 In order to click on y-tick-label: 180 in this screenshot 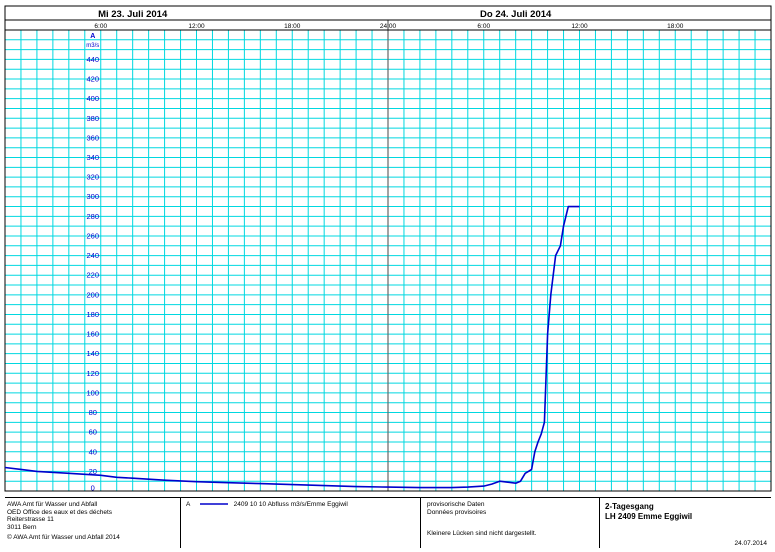, I will do `click(93, 314)`.